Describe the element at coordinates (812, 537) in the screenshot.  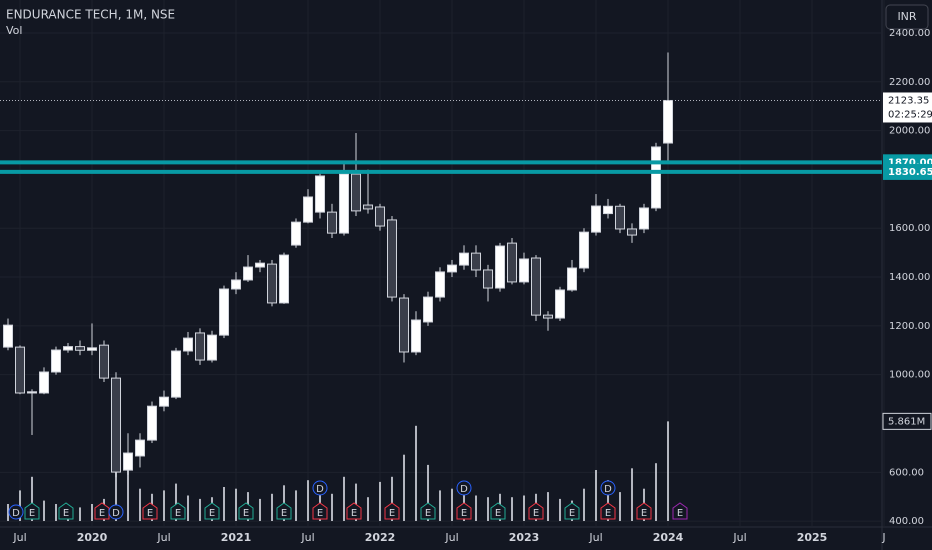
I see `x-tick-label: 2025` at that location.